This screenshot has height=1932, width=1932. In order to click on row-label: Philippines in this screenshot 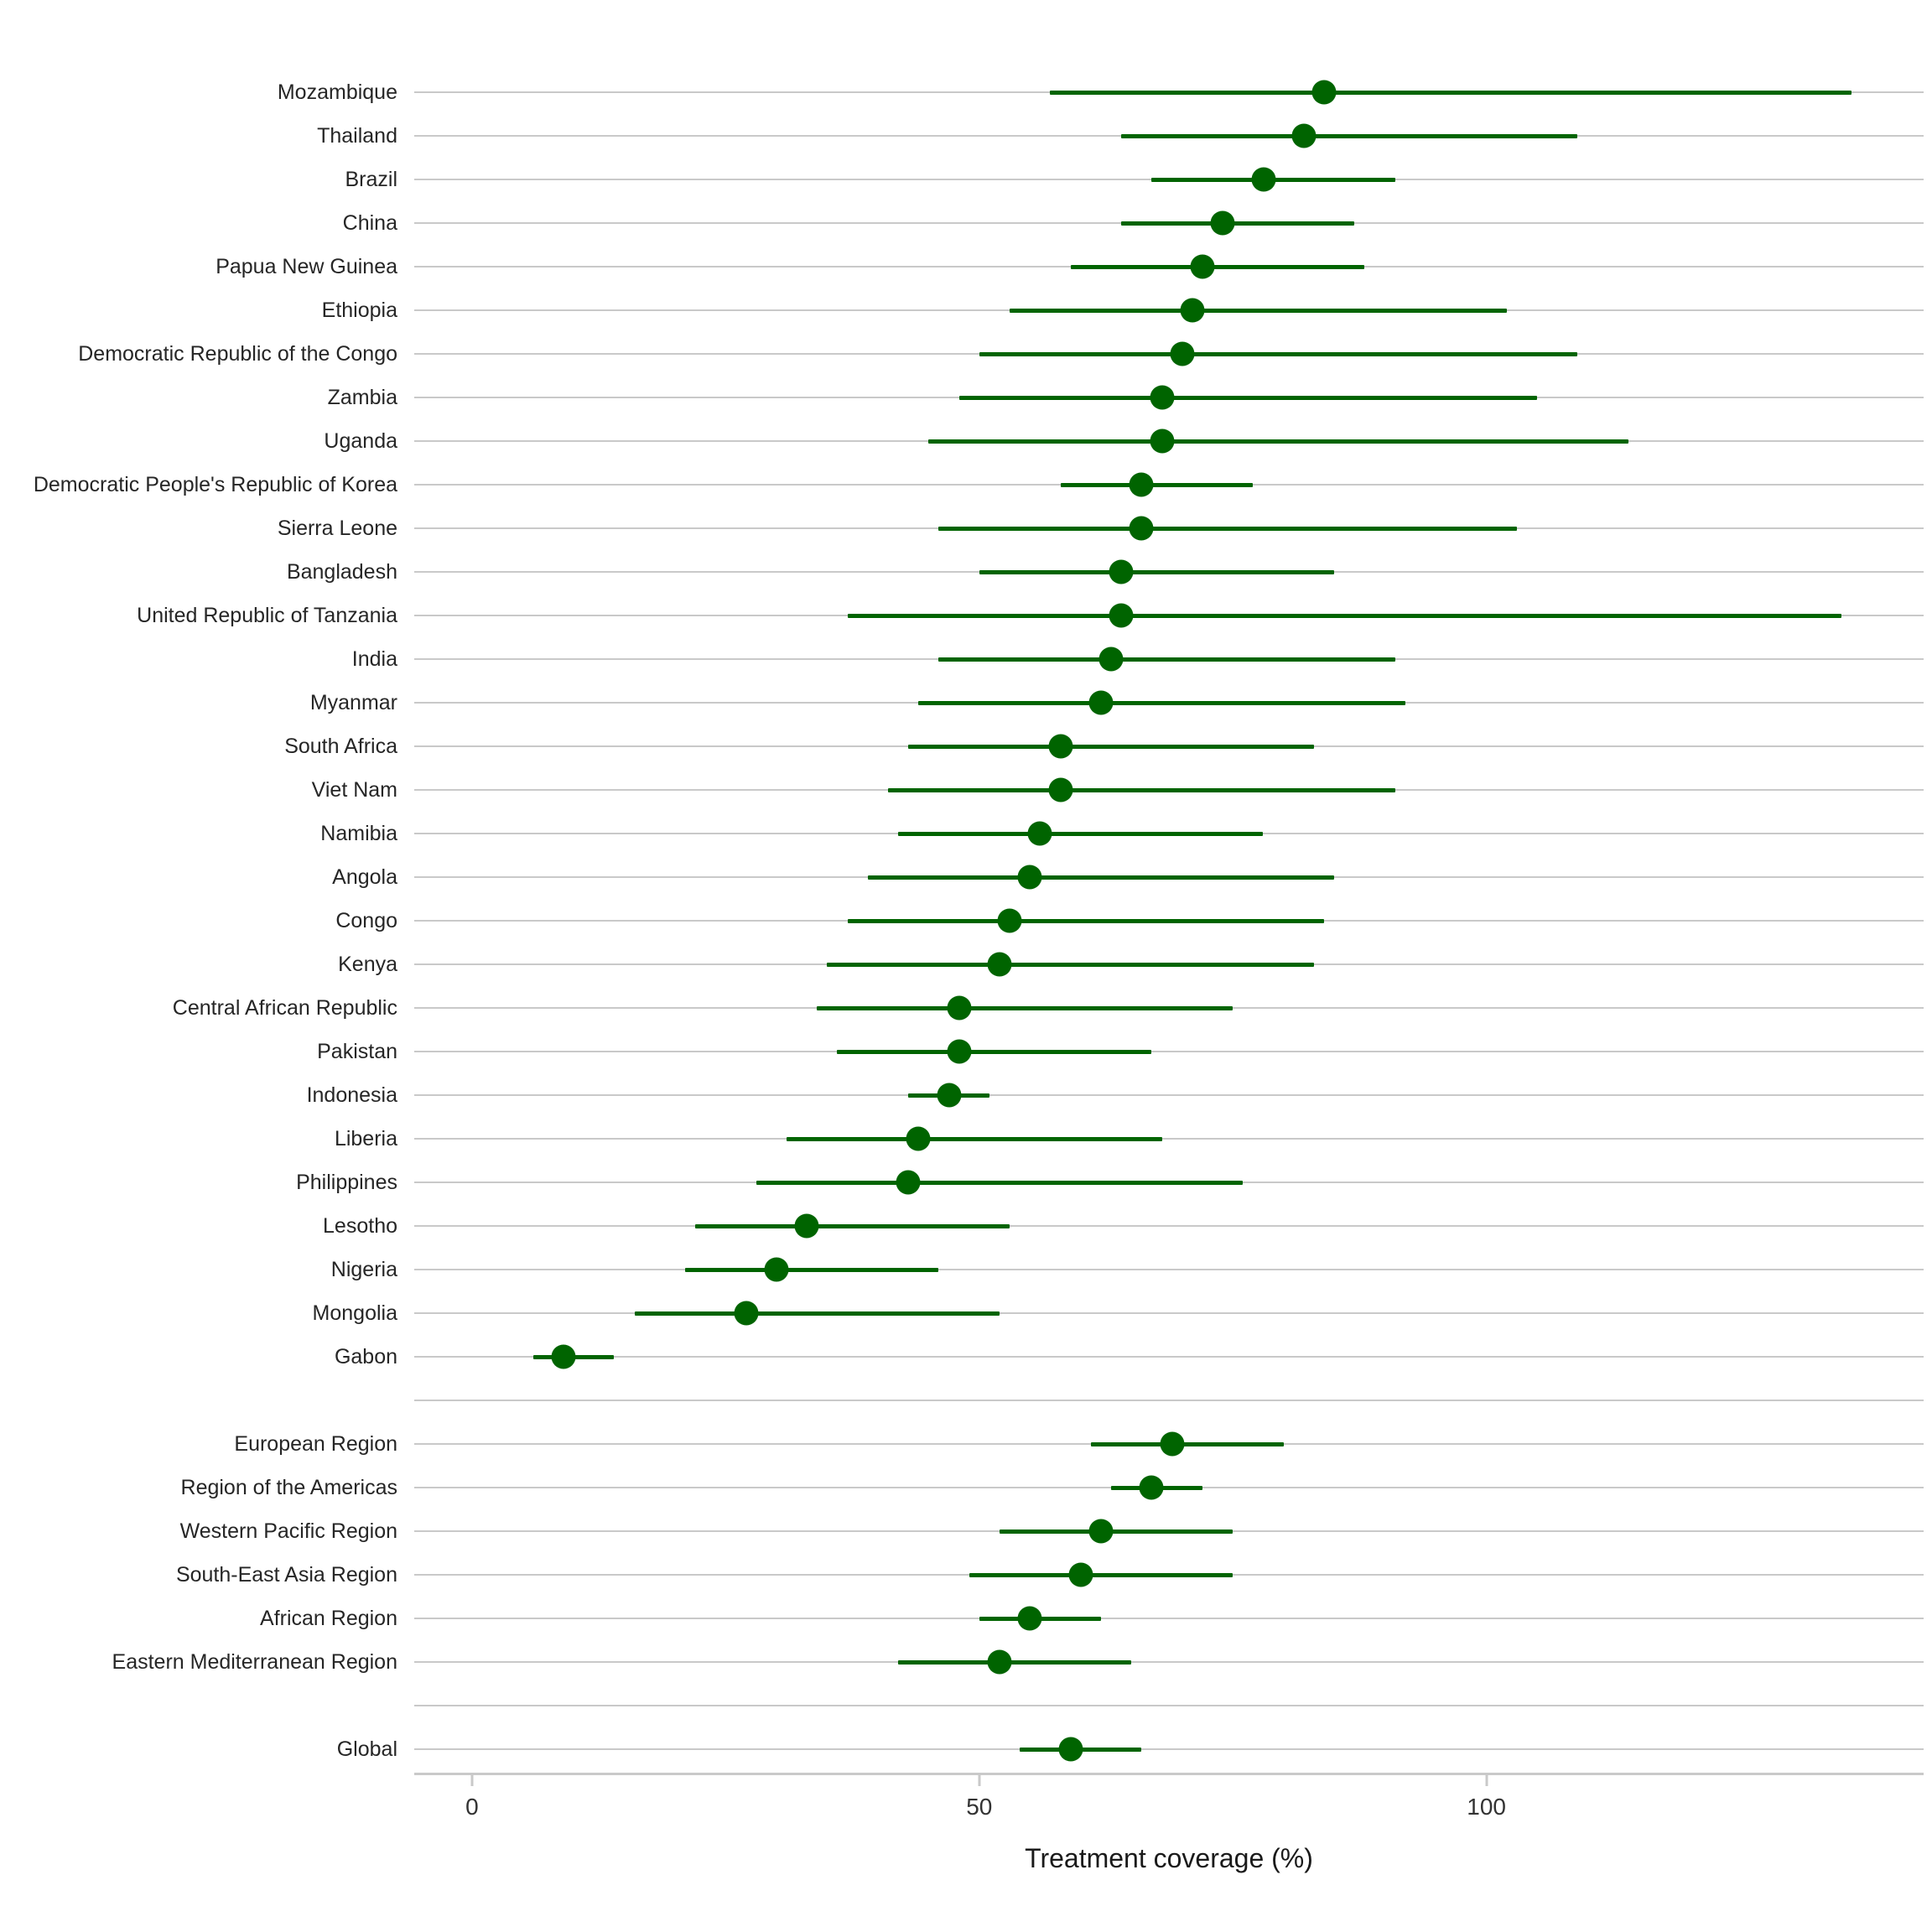, I will do `click(346, 1182)`.